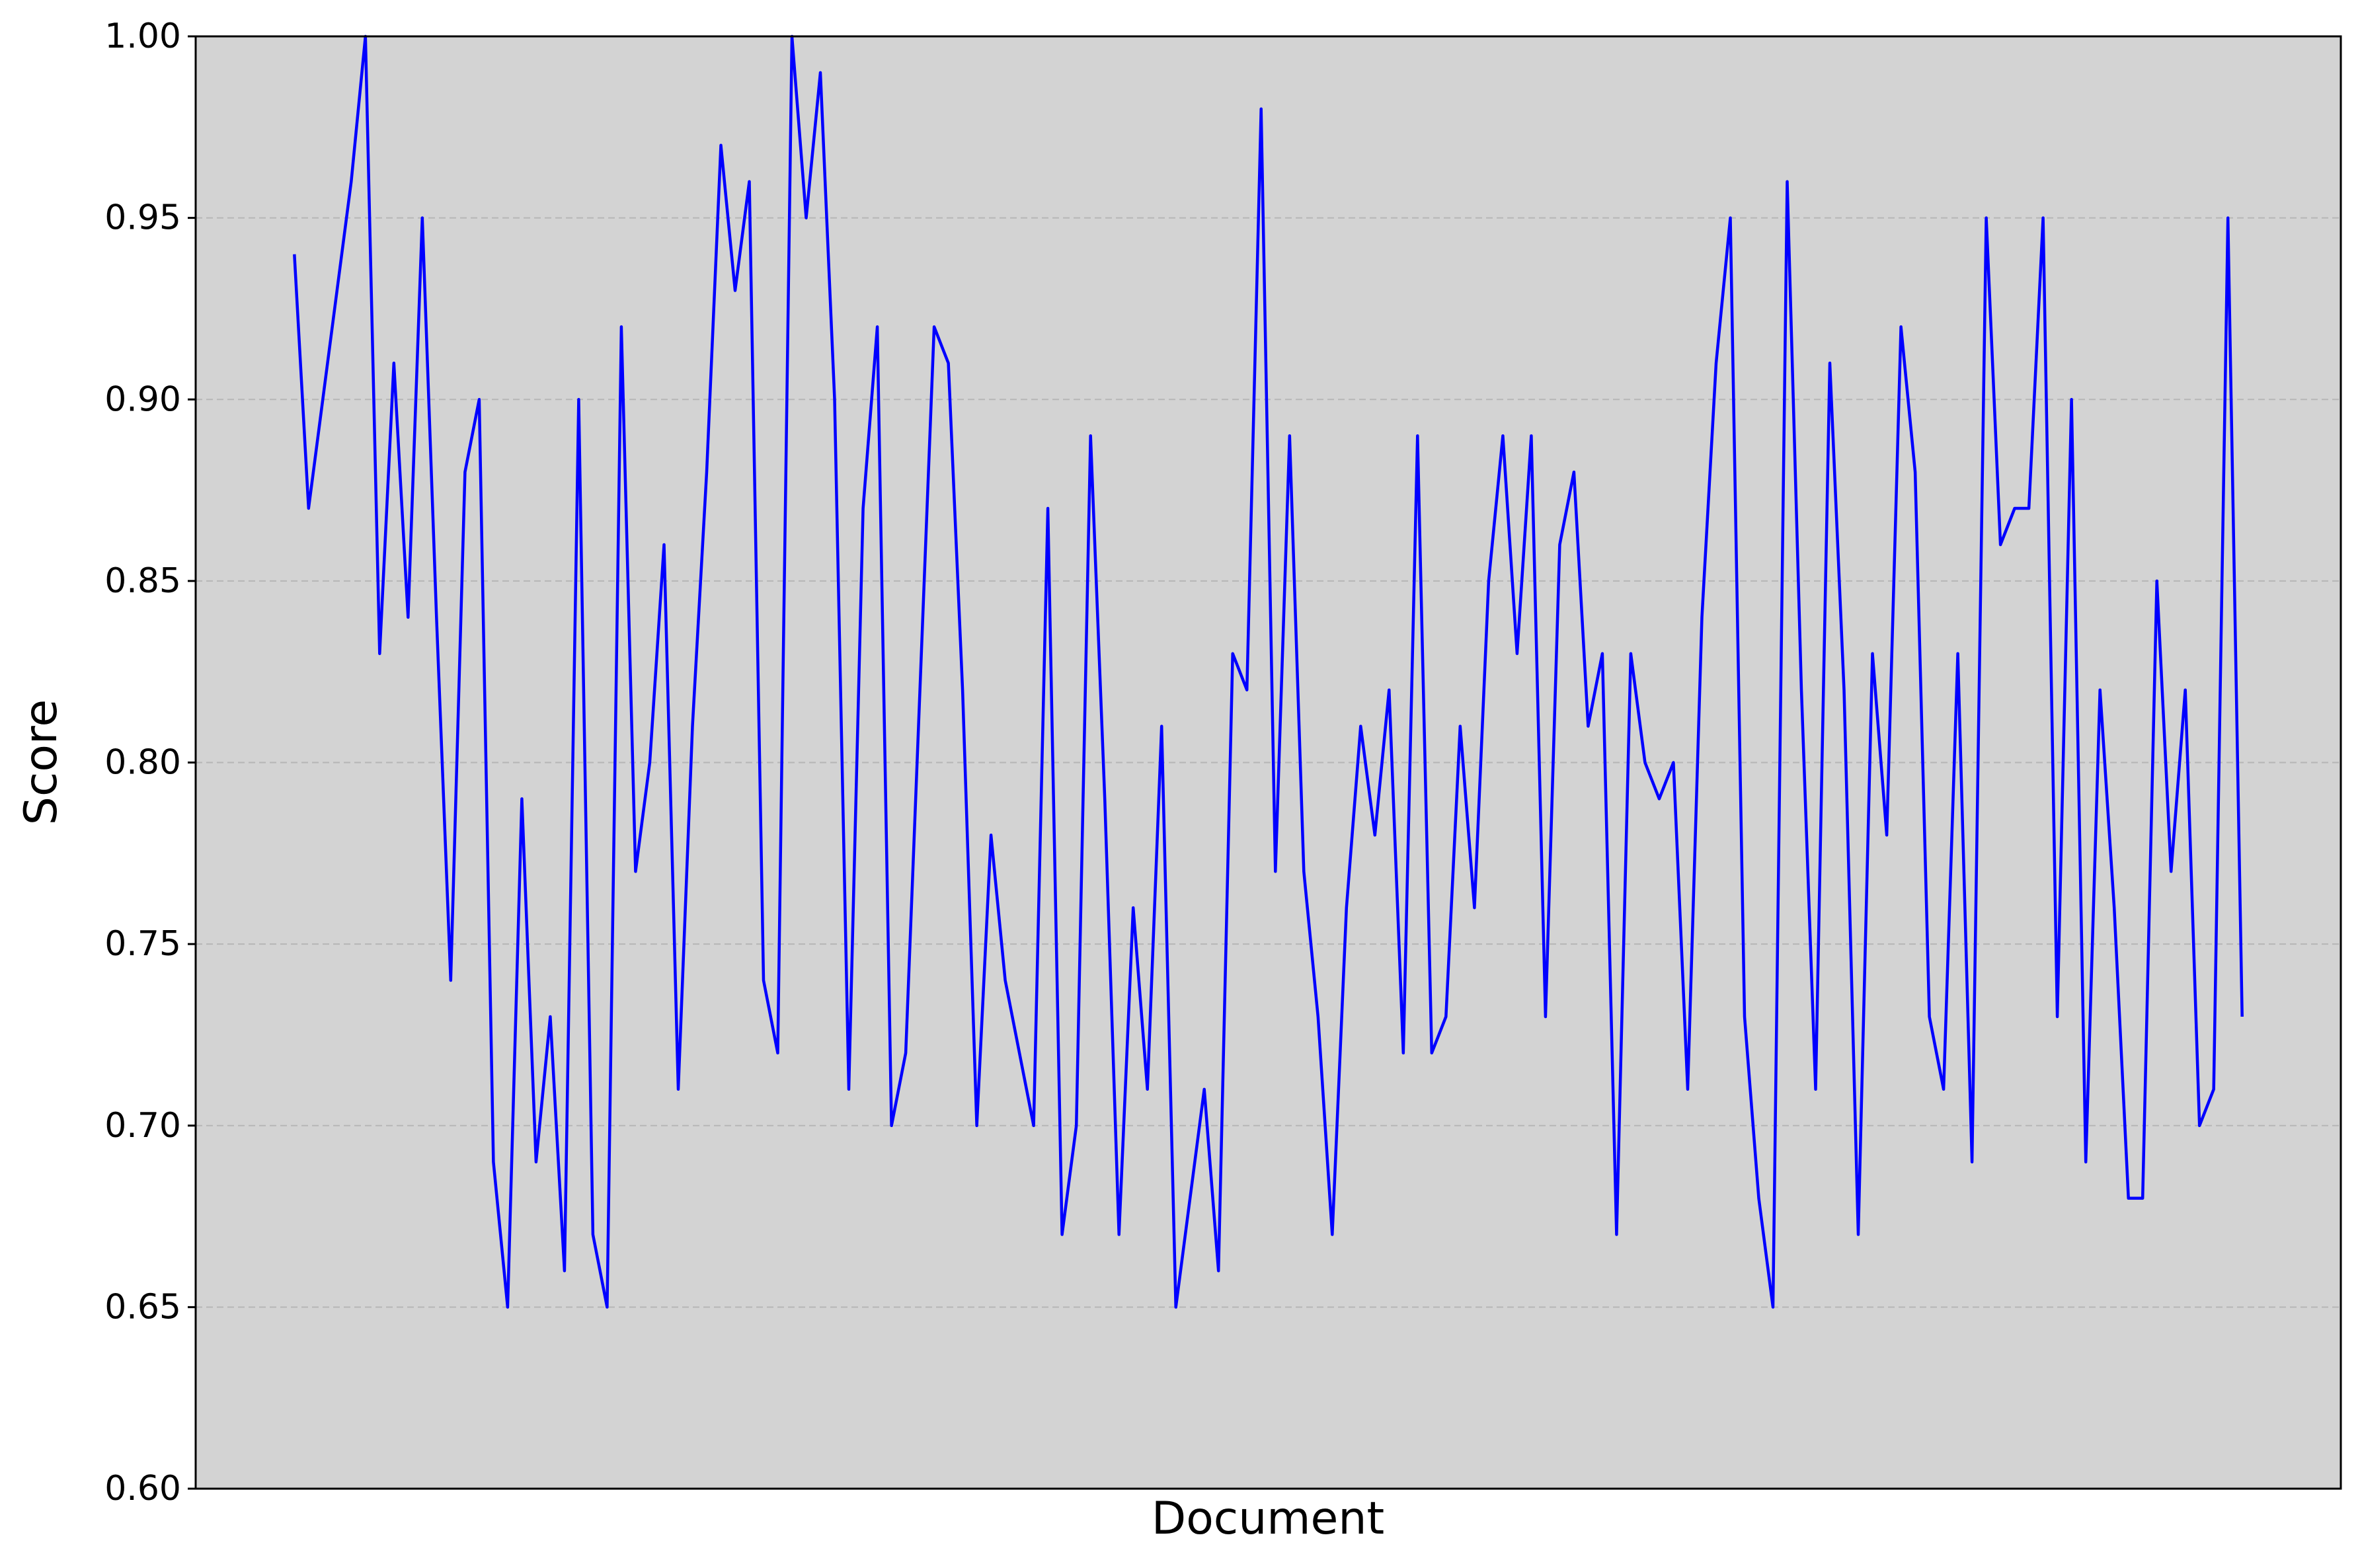 Image resolution: width=2360 pixels, height=1568 pixels. What do you see at coordinates (142, 763) in the screenshot?
I see `y-tick-label: 0.80` at bounding box center [142, 763].